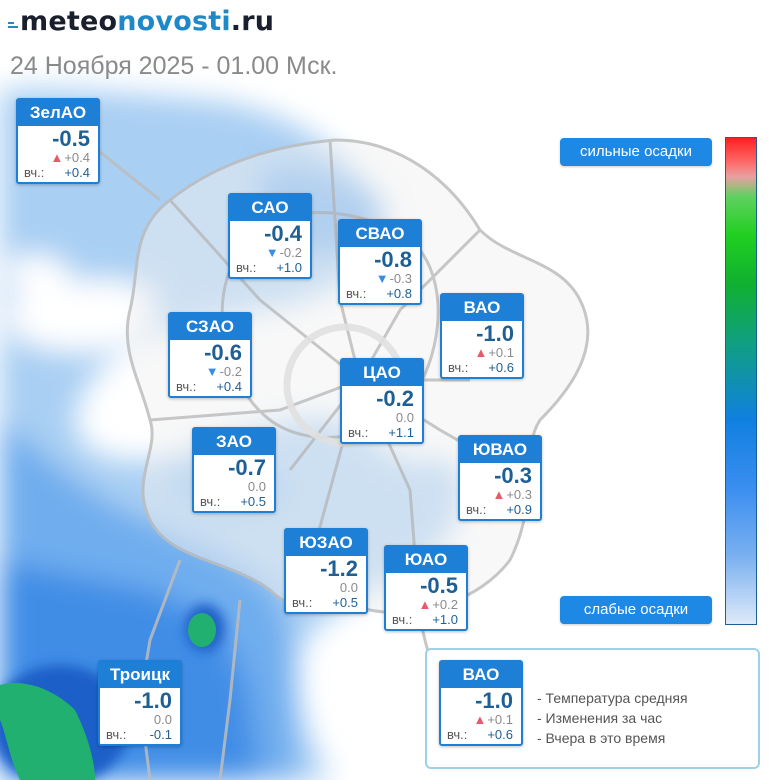 This screenshot has width=780, height=780. Describe the element at coordinates (174, 66) in the screenshot. I see `map-timestamp: 24 Ноября 2025 - 01.00 Мск.` at that location.